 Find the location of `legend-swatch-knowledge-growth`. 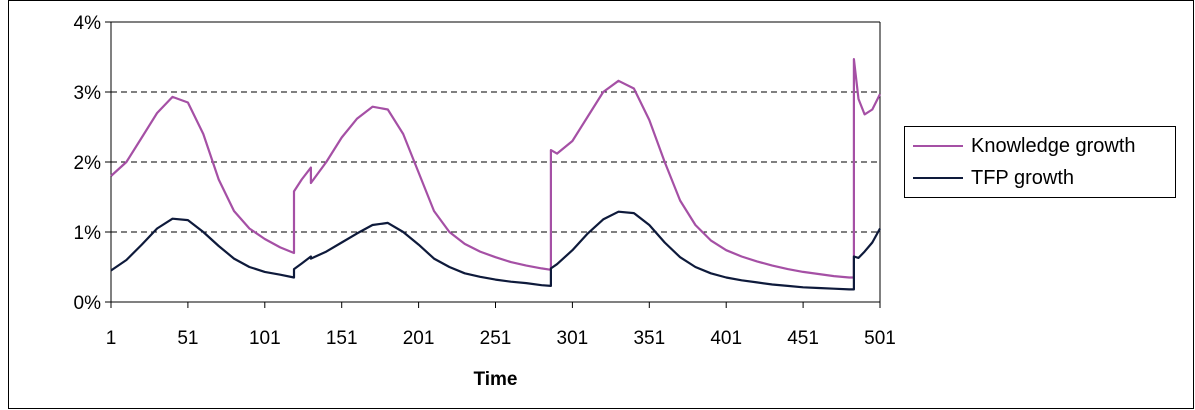

legend-swatch-knowledge-growth is located at coordinates (938, 146).